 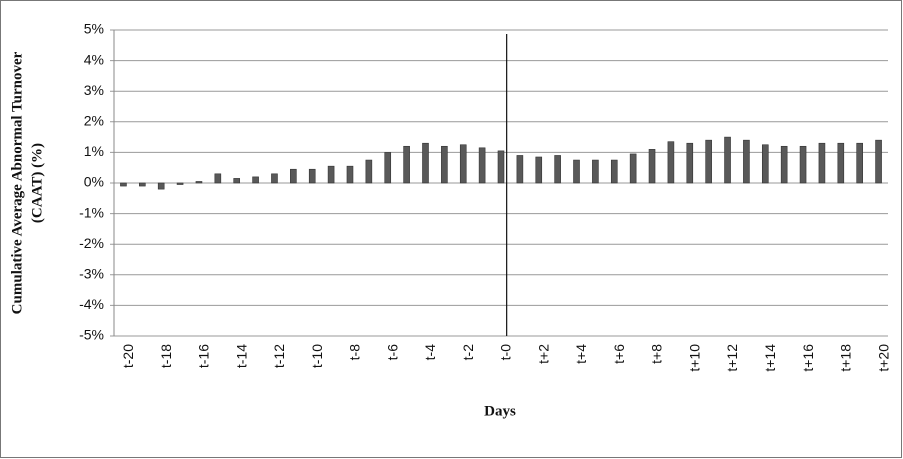 I want to click on x-tick-label: t-18, so click(x=166, y=356).